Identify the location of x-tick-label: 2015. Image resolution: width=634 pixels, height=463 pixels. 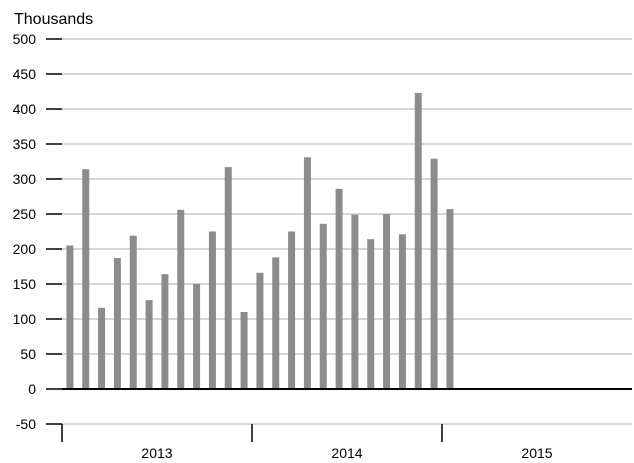
(536, 453).